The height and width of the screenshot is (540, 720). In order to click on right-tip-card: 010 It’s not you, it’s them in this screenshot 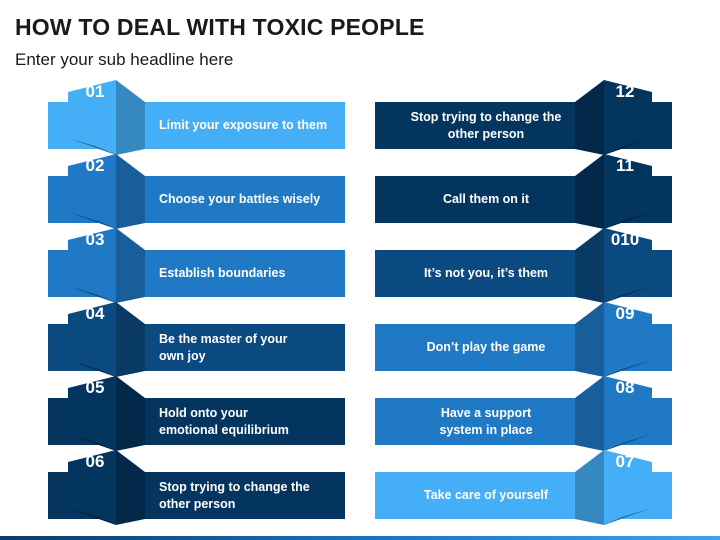, I will do `click(523, 265)`.